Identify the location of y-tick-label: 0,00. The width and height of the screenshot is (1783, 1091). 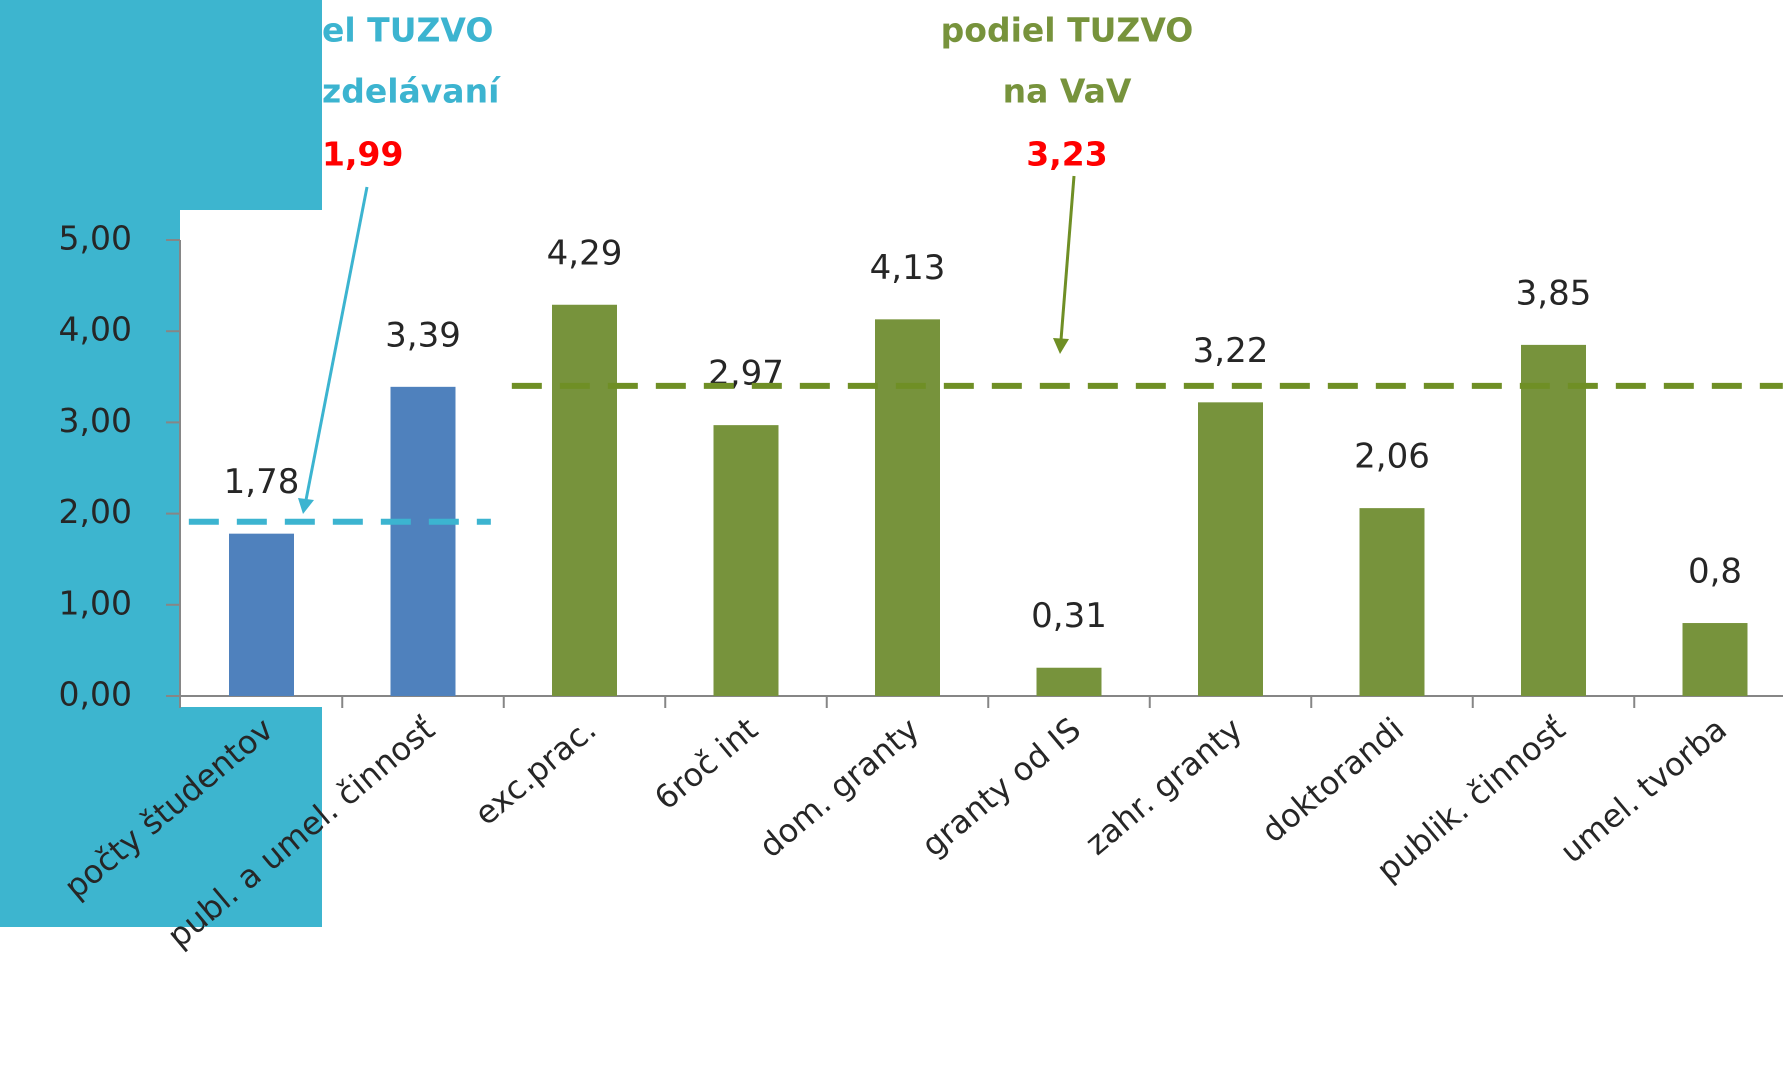
(95, 694).